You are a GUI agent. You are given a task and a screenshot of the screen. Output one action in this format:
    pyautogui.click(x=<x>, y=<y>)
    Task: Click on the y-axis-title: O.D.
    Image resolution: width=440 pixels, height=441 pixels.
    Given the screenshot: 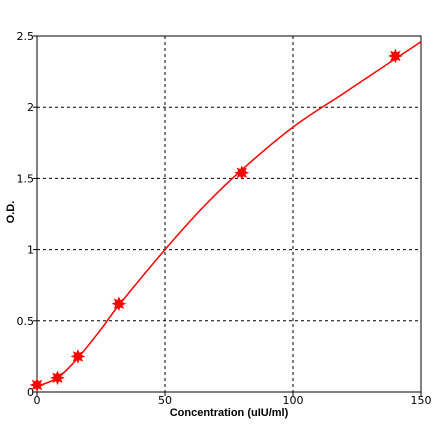 What is the action you would take?
    pyautogui.click(x=11, y=212)
    